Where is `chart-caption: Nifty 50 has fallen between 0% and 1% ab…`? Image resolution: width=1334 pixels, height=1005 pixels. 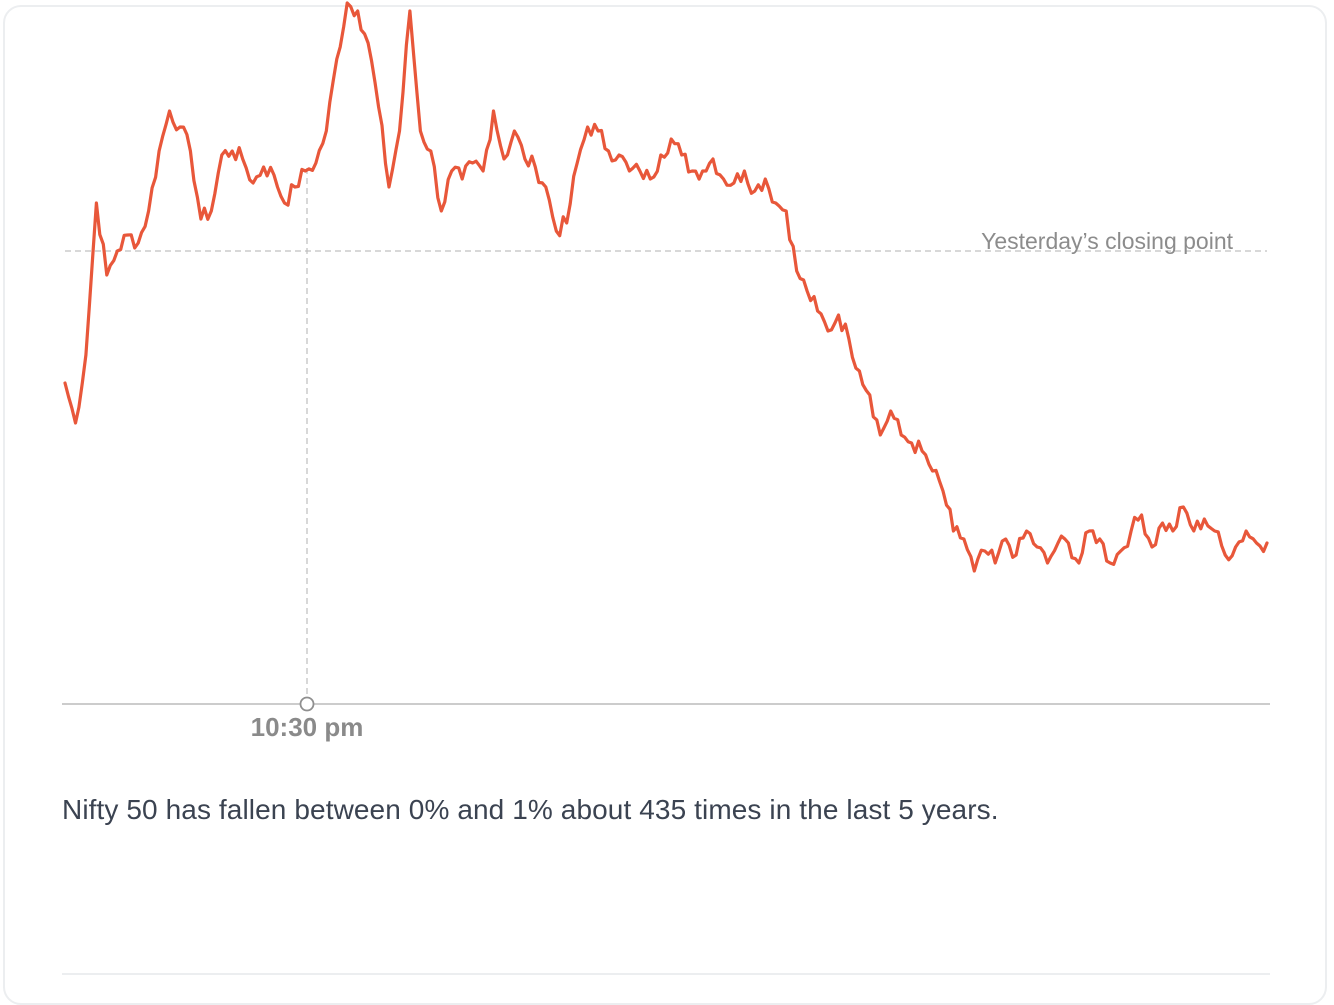 chart-caption: Nifty 50 has fallen between 0% and 1% ab… is located at coordinates (530, 809).